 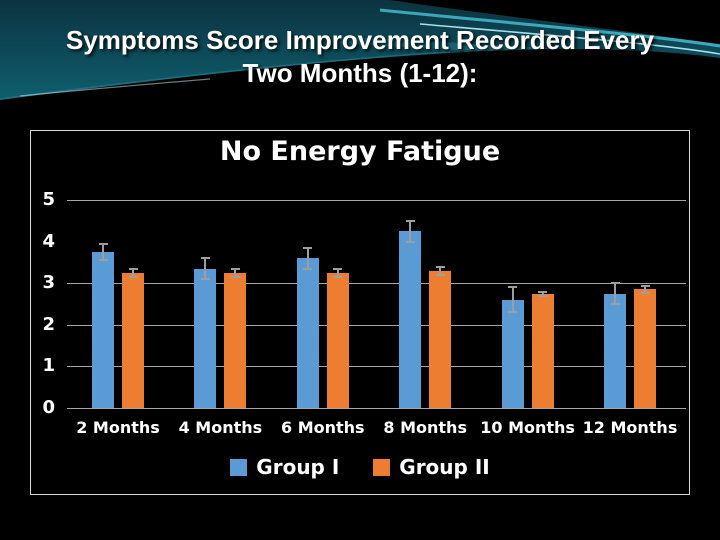 I want to click on bar-group-i-8-months, so click(x=410, y=319).